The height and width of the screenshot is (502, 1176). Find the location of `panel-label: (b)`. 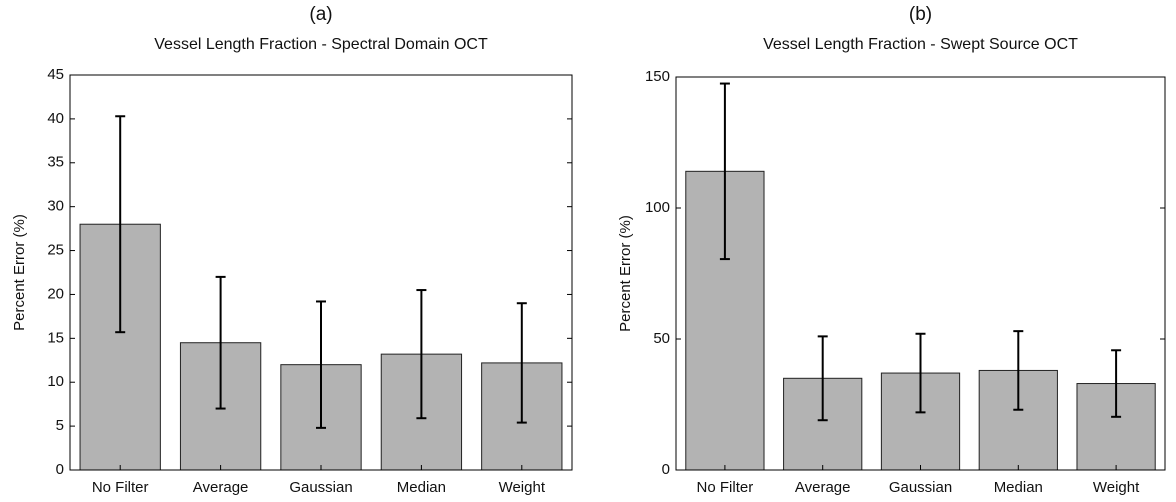

panel-label: (b) is located at coordinates (920, 14).